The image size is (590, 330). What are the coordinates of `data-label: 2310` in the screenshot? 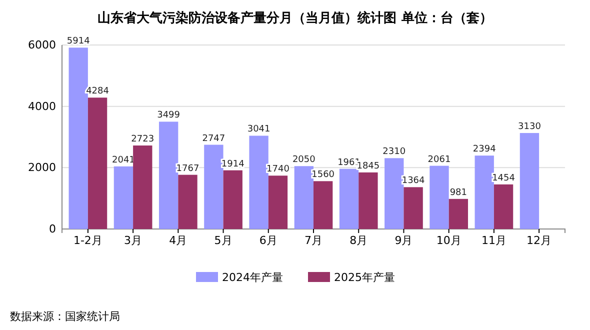 It's located at (394, 152).